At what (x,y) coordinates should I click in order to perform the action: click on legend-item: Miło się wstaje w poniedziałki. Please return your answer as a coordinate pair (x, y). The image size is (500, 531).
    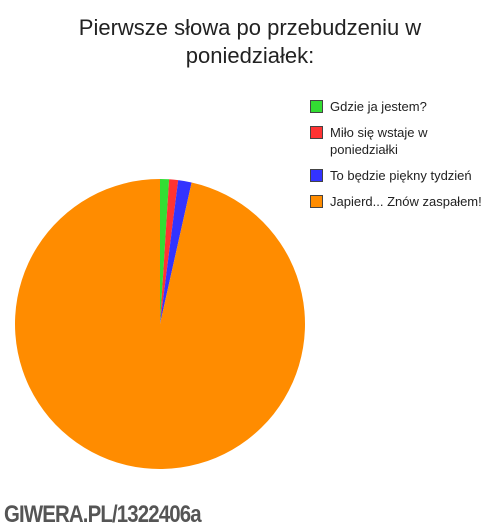
    Looking at the image, I should click on (385, 141).